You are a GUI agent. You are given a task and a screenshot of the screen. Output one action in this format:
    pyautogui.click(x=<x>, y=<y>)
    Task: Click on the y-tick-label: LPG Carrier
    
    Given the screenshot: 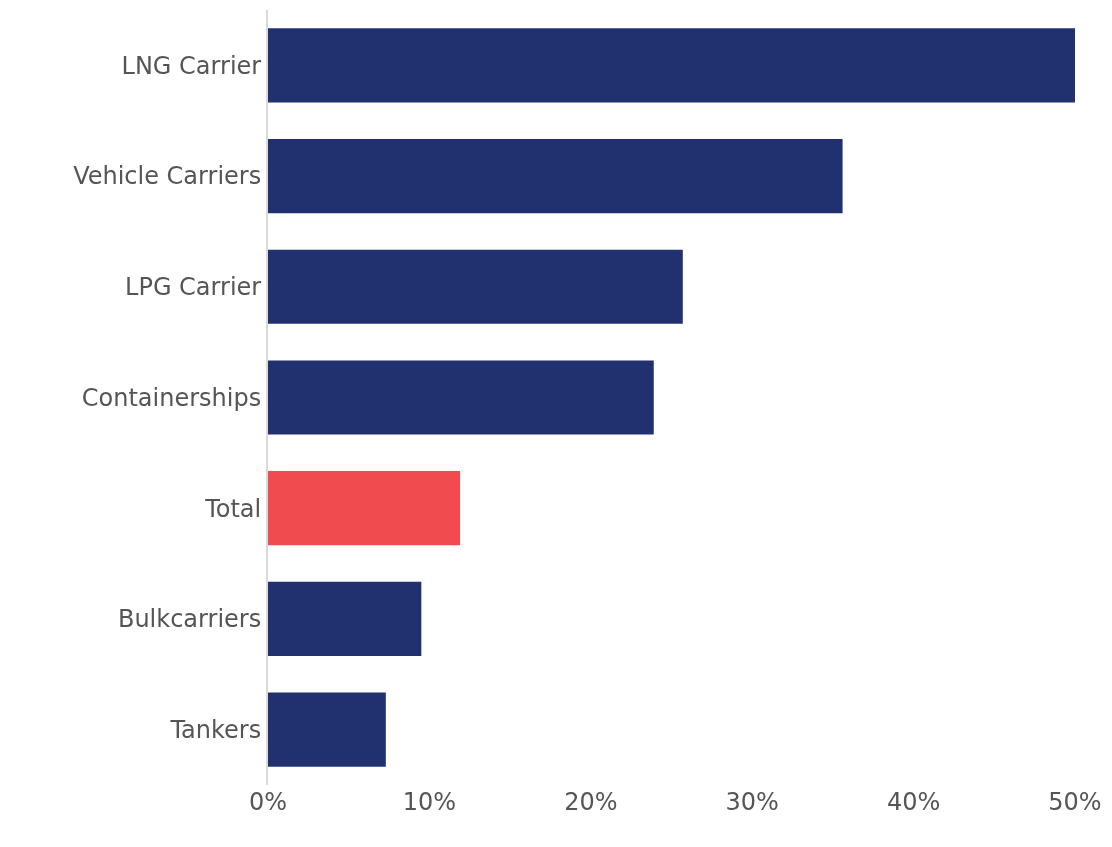 What is the action you would take?
    pyautogui.click(x=193, y=287)
    